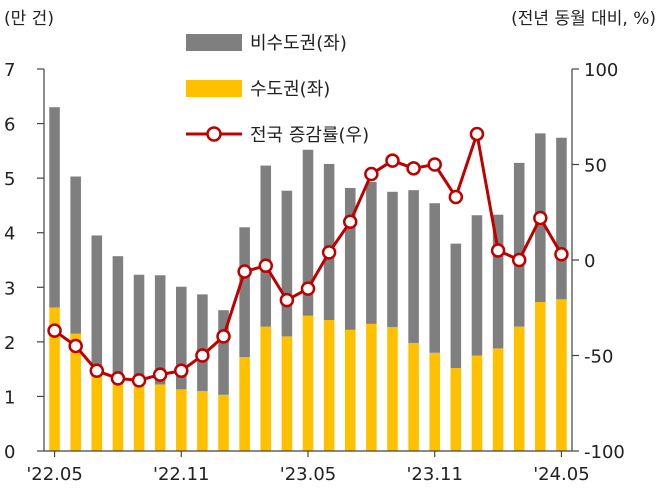  What do you see at coordinates (139, 415) in the screenshot?
I see `bar-capital-22.09` at bounding box center [139, 415].